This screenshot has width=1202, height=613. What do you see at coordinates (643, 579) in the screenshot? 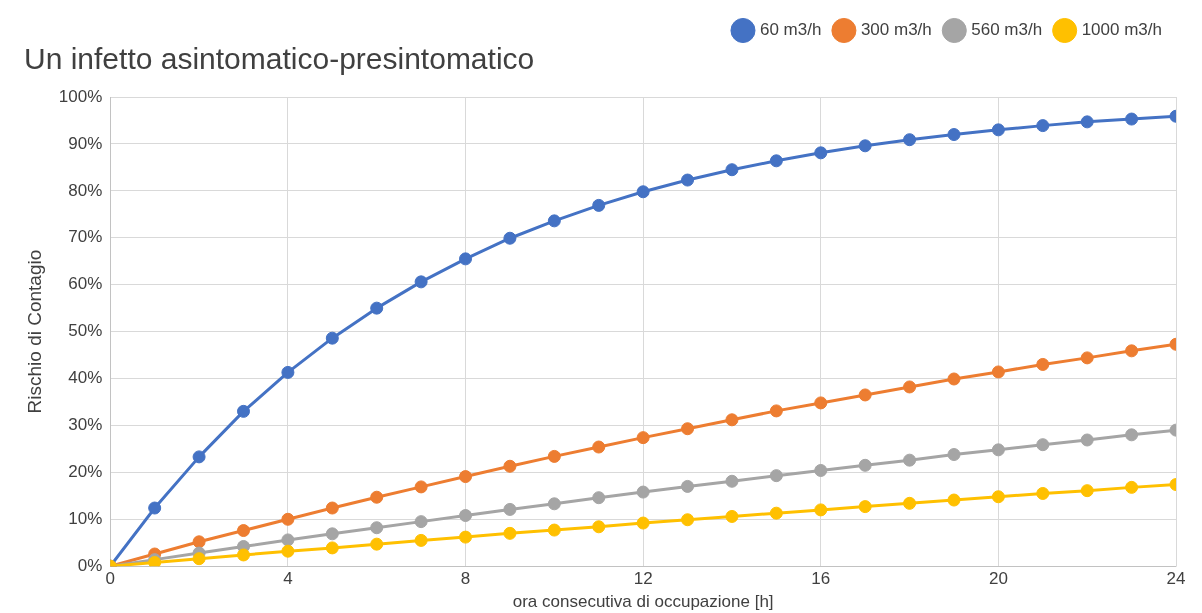
I see `x-tick-label: 12` at bounding box center [643, 579].